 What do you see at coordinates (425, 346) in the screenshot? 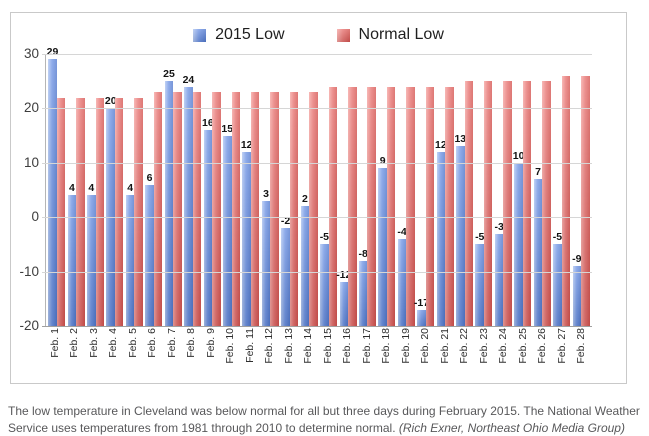
I see `x-tick-label: Feb. 20` at bounding box center [425, 346].